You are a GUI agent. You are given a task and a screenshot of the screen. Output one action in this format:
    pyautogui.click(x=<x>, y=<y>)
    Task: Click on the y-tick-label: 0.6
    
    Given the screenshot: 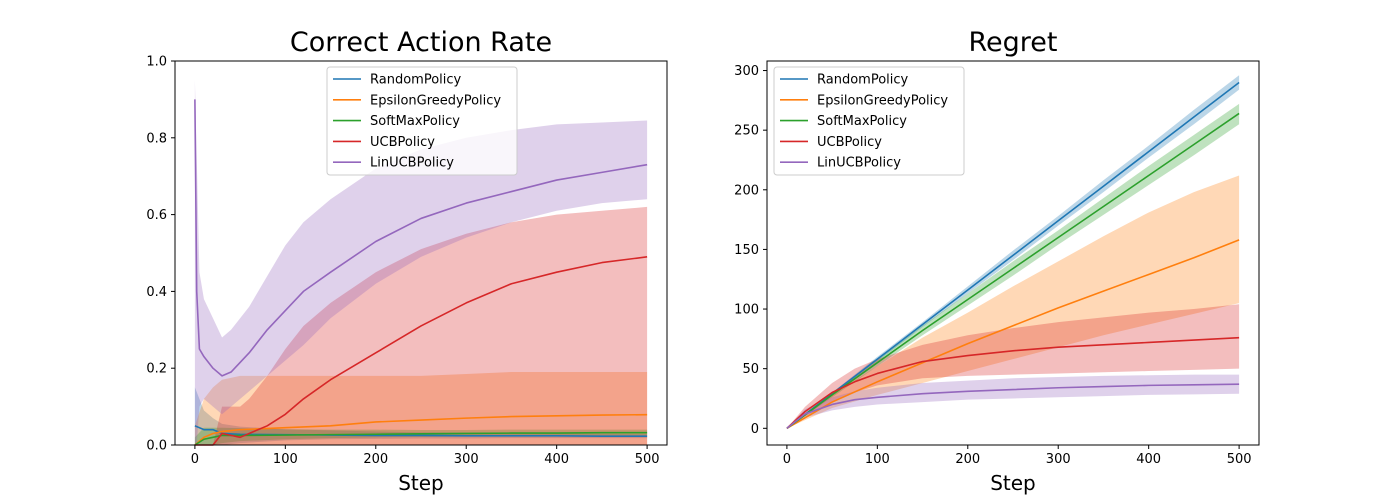 What is the action you would take?
    pyautogui.click(x=156, y=215)
    